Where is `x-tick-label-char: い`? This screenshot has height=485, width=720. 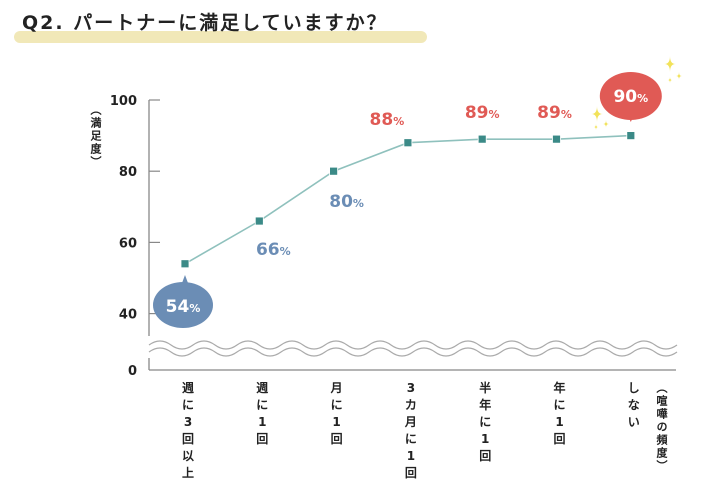 x-tick-label-char: い is located at coordinates (634, 422).